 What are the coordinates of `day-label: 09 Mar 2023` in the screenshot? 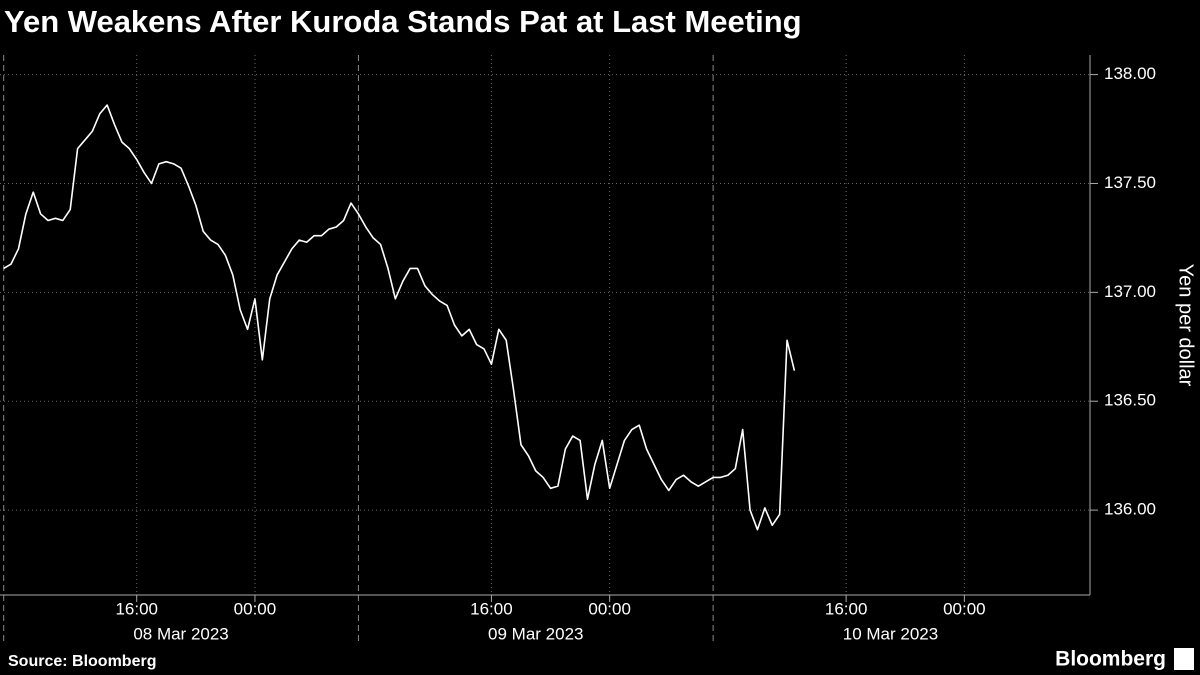 It's located at (535, 633).